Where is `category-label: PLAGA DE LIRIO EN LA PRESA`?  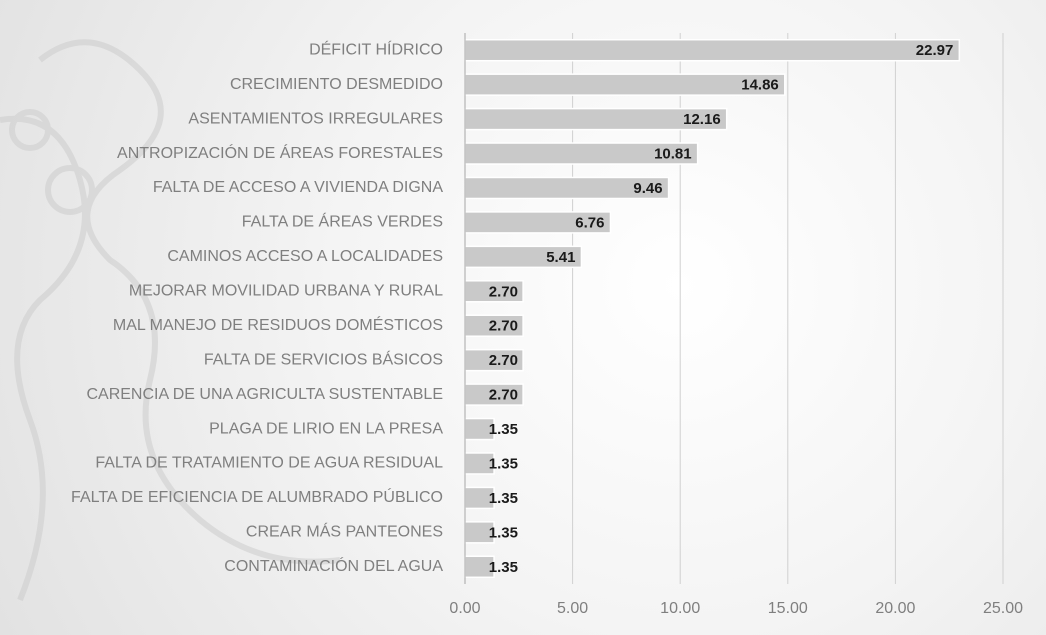 category-label: PLAGA DE LIRIO EN LA PRESA is located at coordinates (326, 428).